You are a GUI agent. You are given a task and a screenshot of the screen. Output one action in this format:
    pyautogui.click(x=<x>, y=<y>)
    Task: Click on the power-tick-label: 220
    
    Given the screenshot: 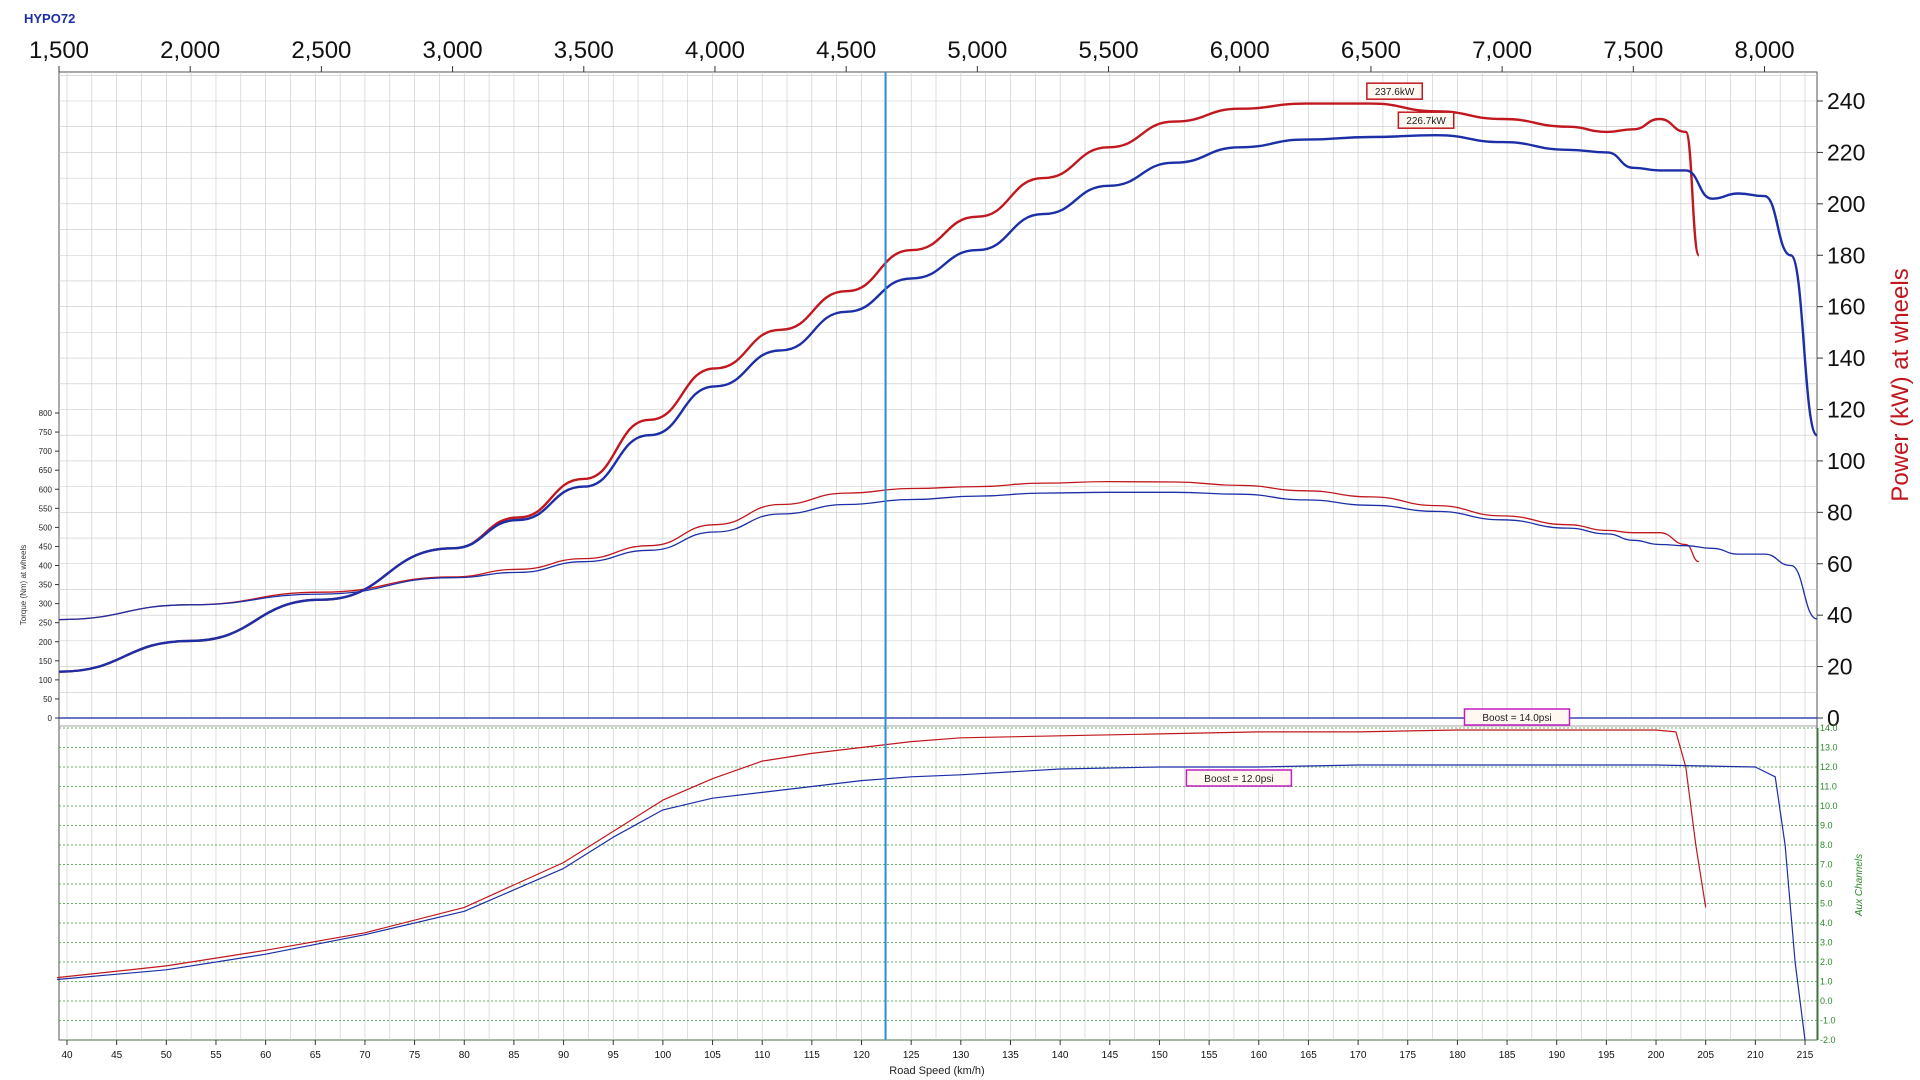 What is the action you would take?
    pyautogui.click(x=1846, y=152)
    